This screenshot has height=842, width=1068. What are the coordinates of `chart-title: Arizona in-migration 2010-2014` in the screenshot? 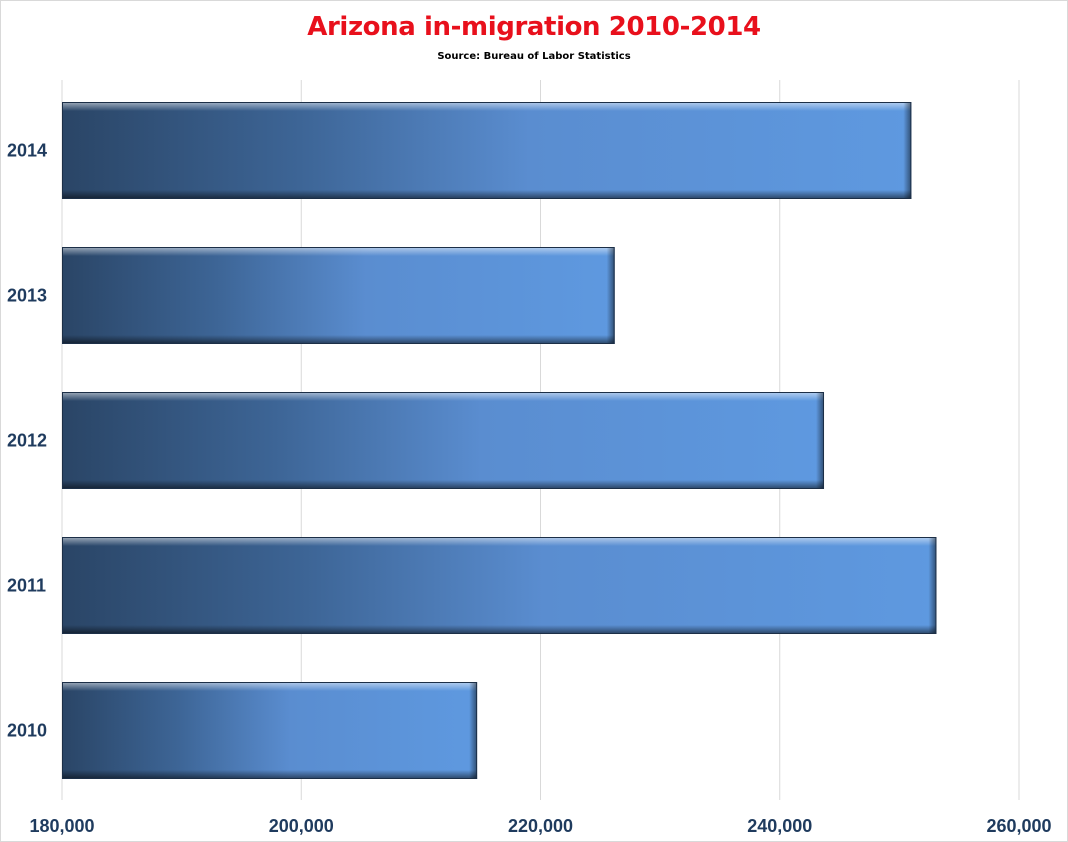 It's located at (534, 27).